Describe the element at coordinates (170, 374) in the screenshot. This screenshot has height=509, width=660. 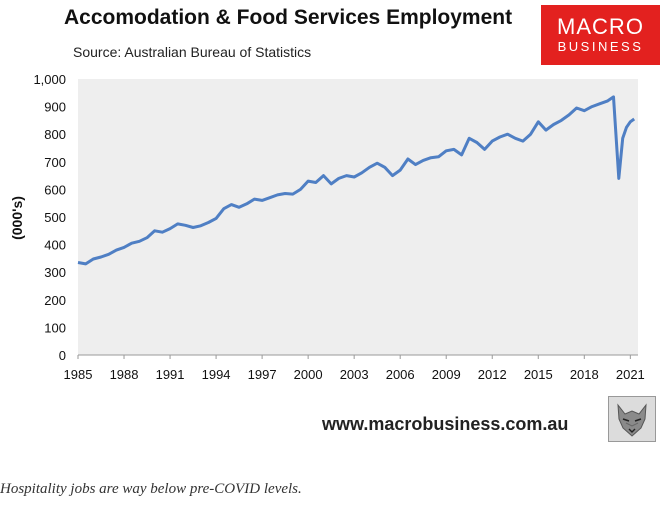
I see `x-tick-label: 1991` at that location.